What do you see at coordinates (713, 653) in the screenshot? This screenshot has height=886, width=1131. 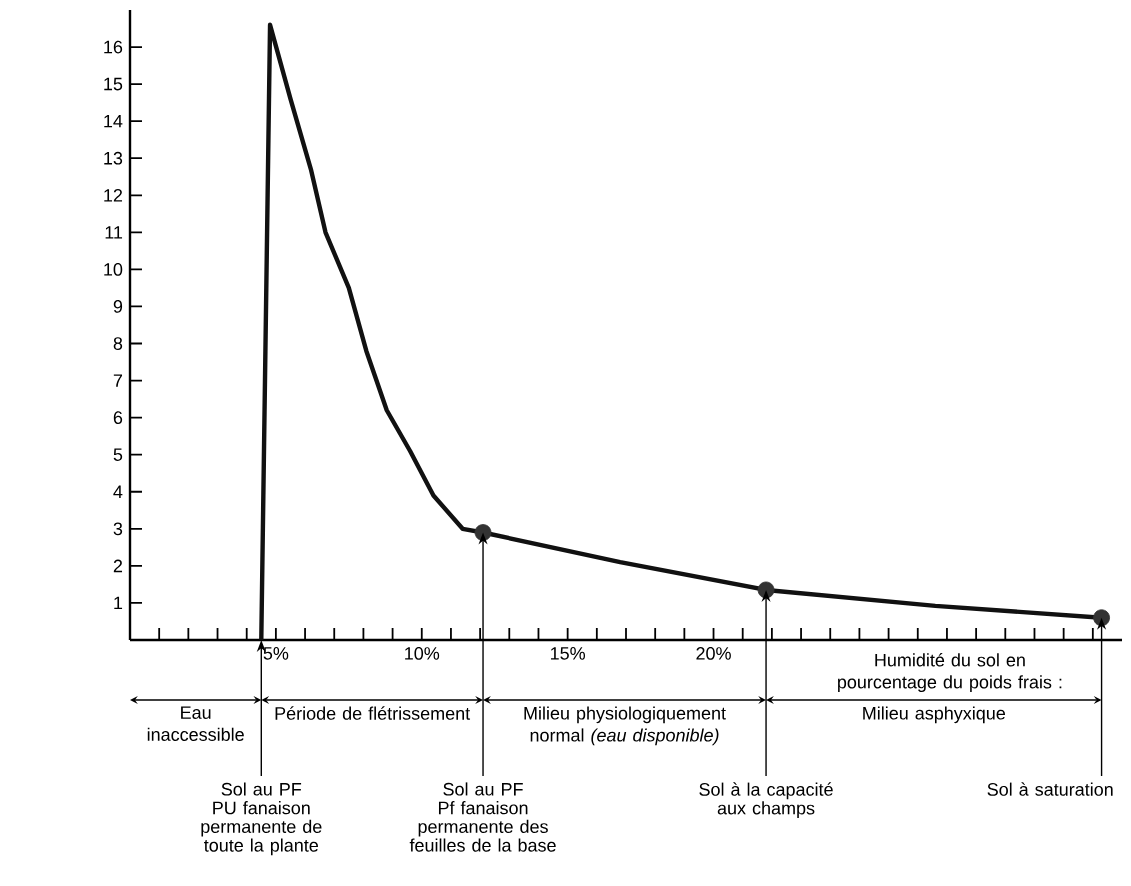 I see `x-tick-label: 20%` at bounding box center [713, 653].